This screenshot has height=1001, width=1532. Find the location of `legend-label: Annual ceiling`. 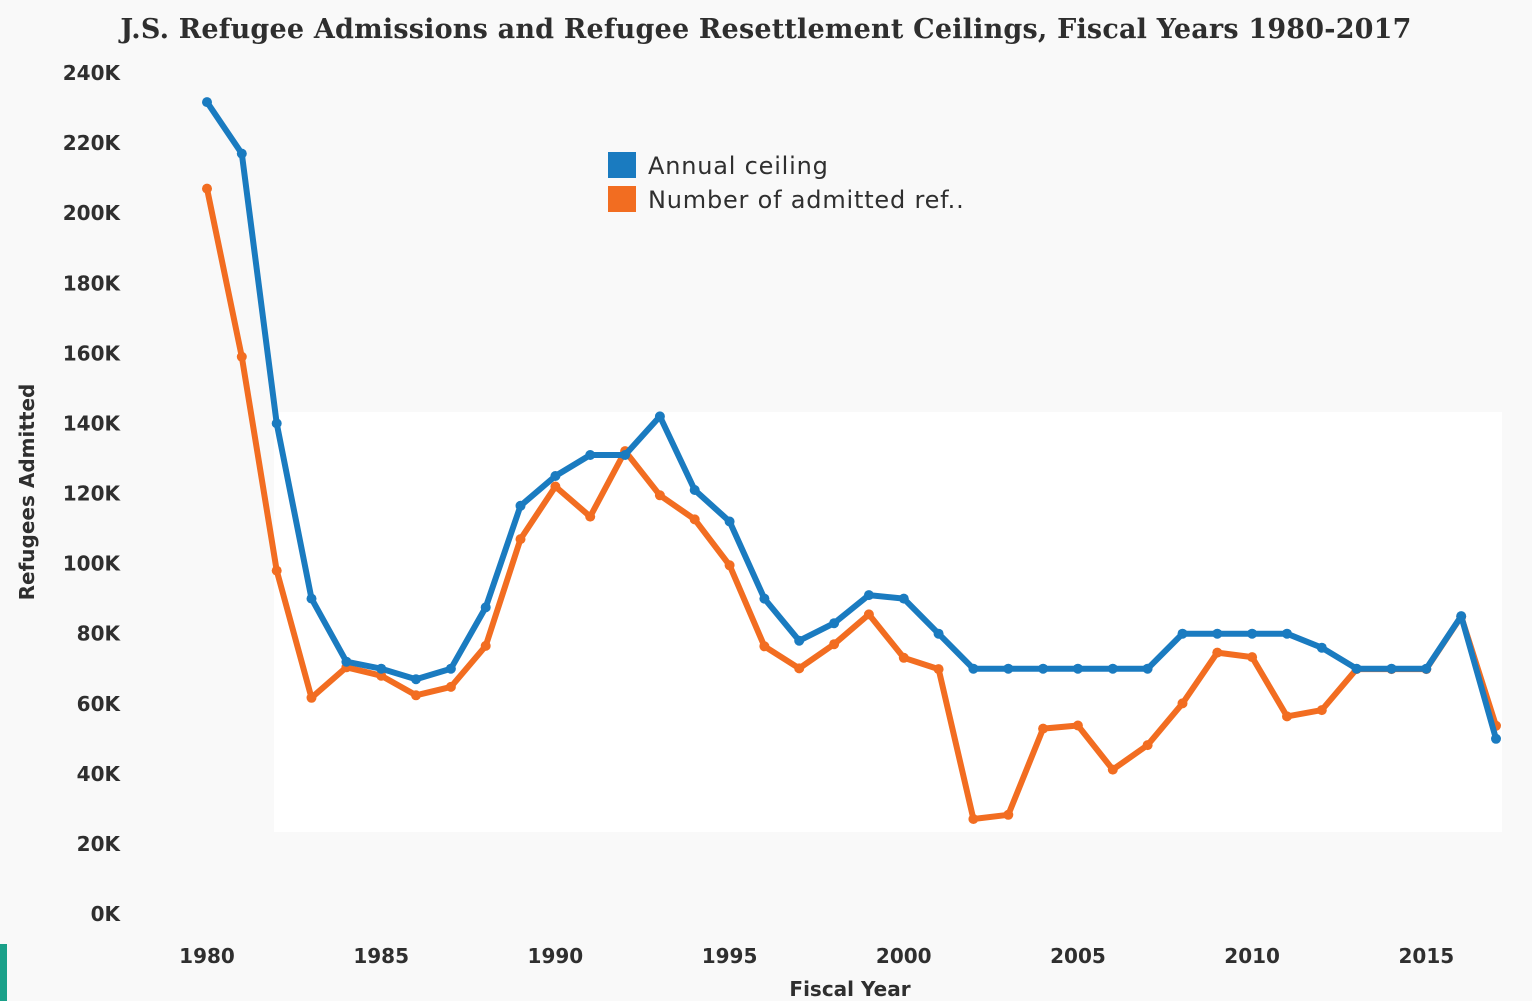

legend-label: Annual ceiling is located at coordinates (738, 166).